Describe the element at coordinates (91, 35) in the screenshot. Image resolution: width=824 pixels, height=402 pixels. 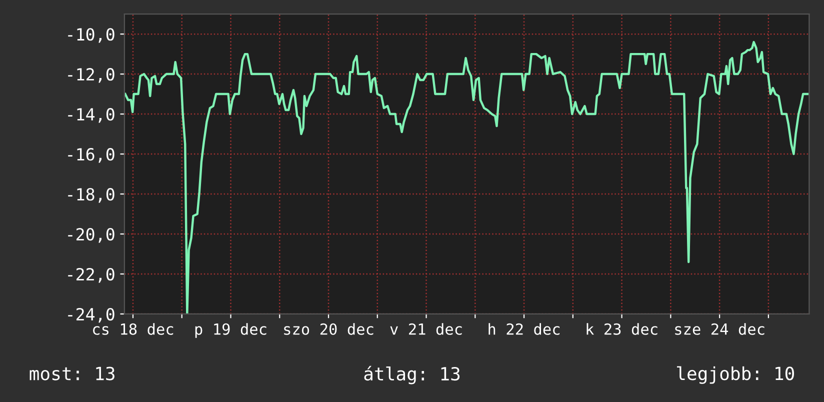
I see `y-tick-label: -10,0` at that location.